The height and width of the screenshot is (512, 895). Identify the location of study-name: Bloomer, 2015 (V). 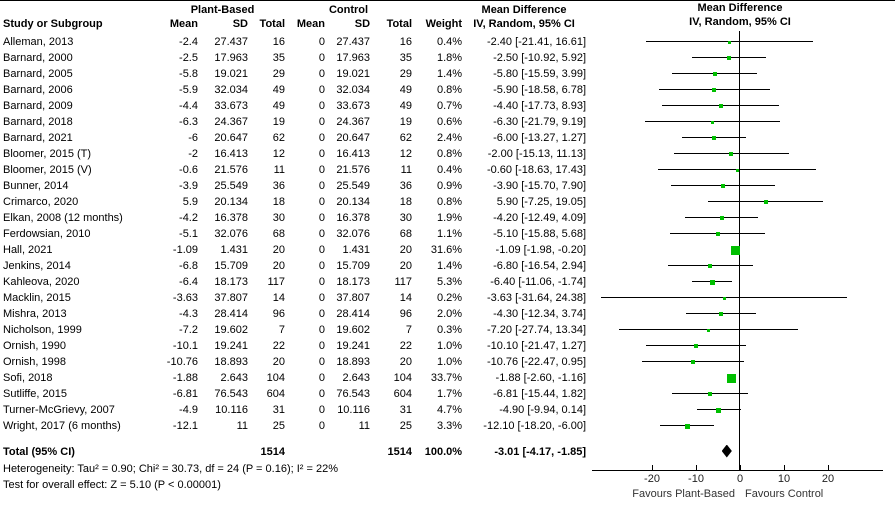
(47, 170).